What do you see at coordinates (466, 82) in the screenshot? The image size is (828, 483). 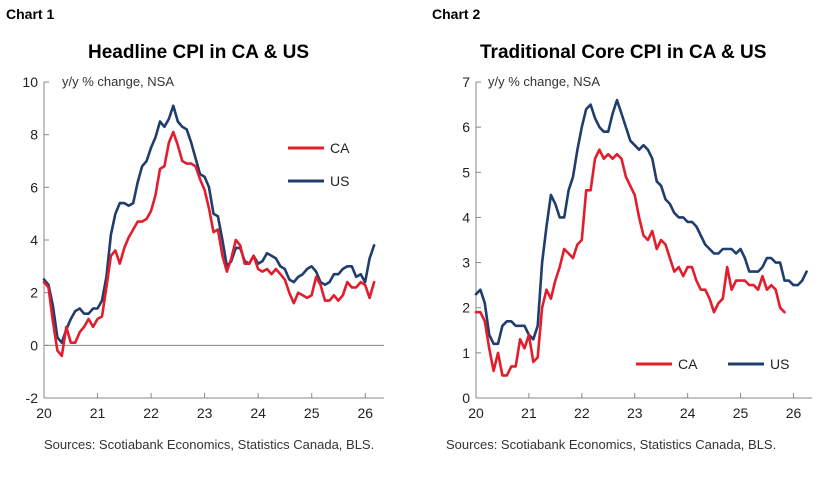 I see `y-tick-label: 7` at bounding box center [466, 82].